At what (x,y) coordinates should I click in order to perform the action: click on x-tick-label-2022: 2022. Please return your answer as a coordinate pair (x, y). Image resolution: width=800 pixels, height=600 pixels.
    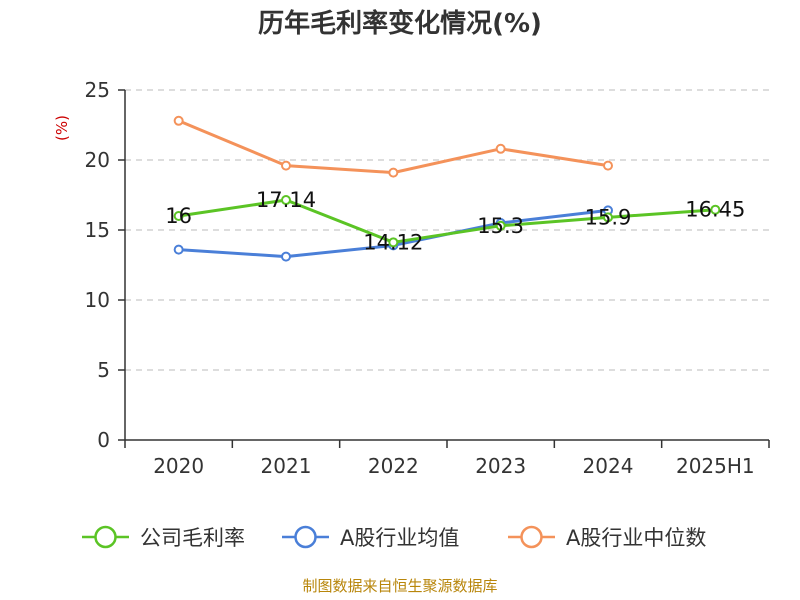
    Looking at the image, I should click on (393, 466).